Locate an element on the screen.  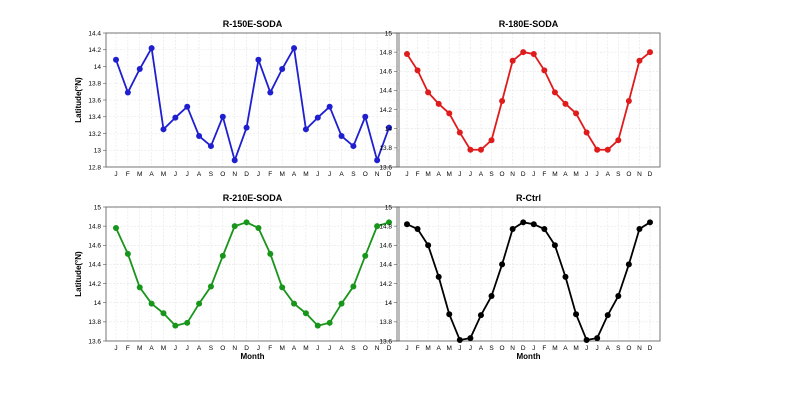
chart-title: R-210E-SODA is located at coordinates (253, 198).